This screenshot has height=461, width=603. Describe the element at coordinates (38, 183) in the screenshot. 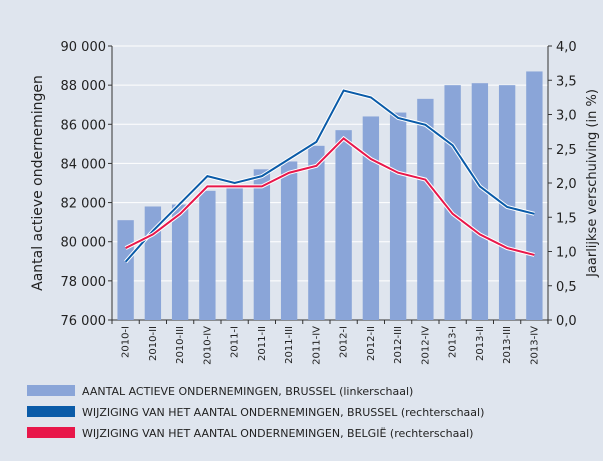

I see `y-axis-title: Aantal actieve ondernemingen` at that location.